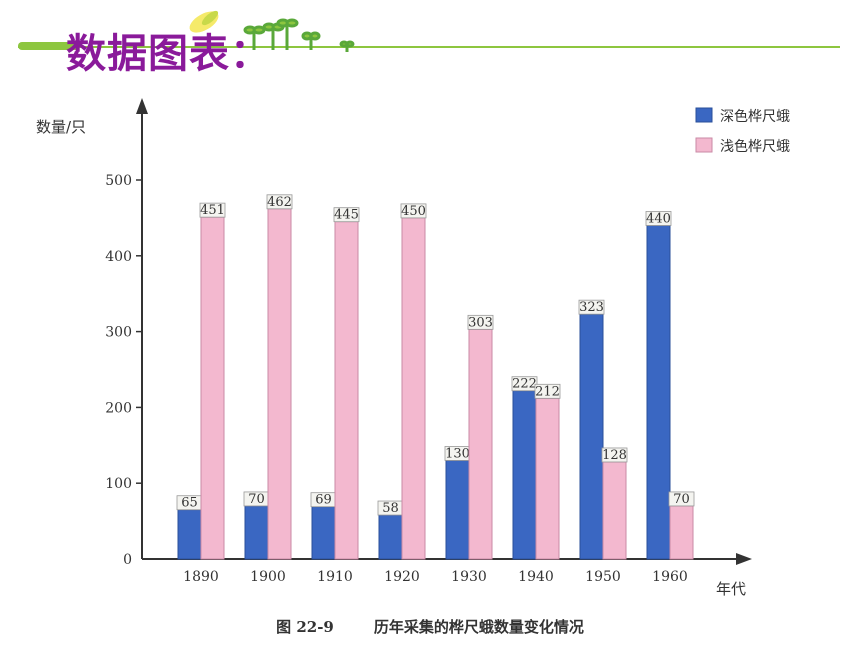  What do you see at coordinates (323, 500) in the screenshot?
I see `data-label: 69` at bounding box center [323, 500].